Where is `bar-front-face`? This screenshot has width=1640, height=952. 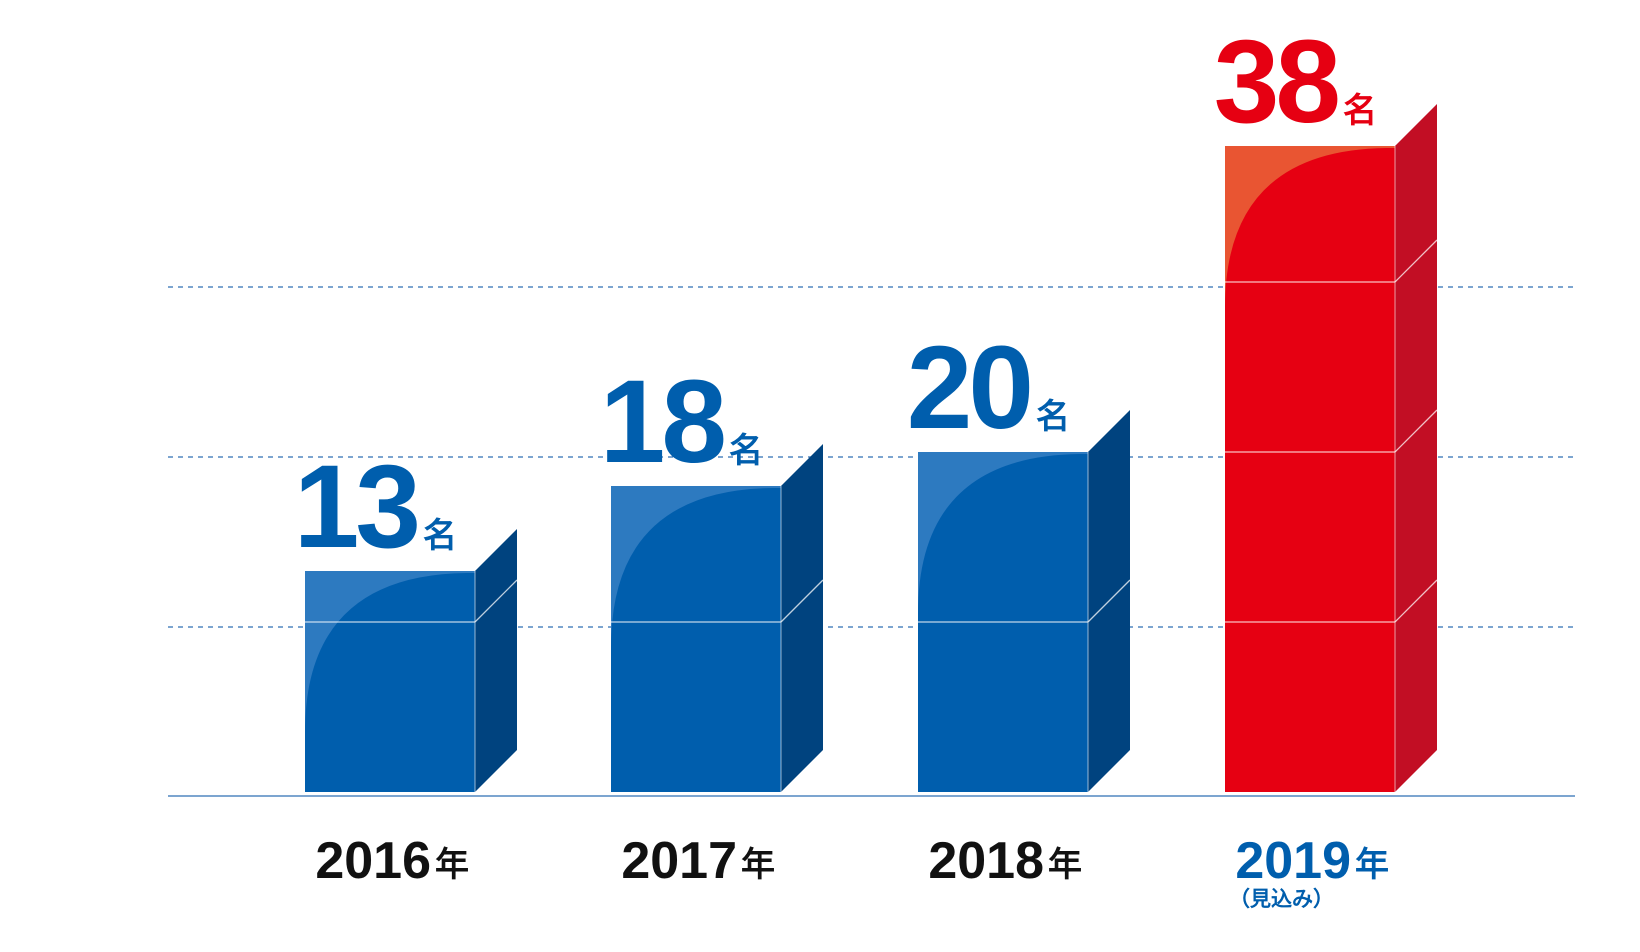
bar-front-face is located at coordinates (1310, 469).